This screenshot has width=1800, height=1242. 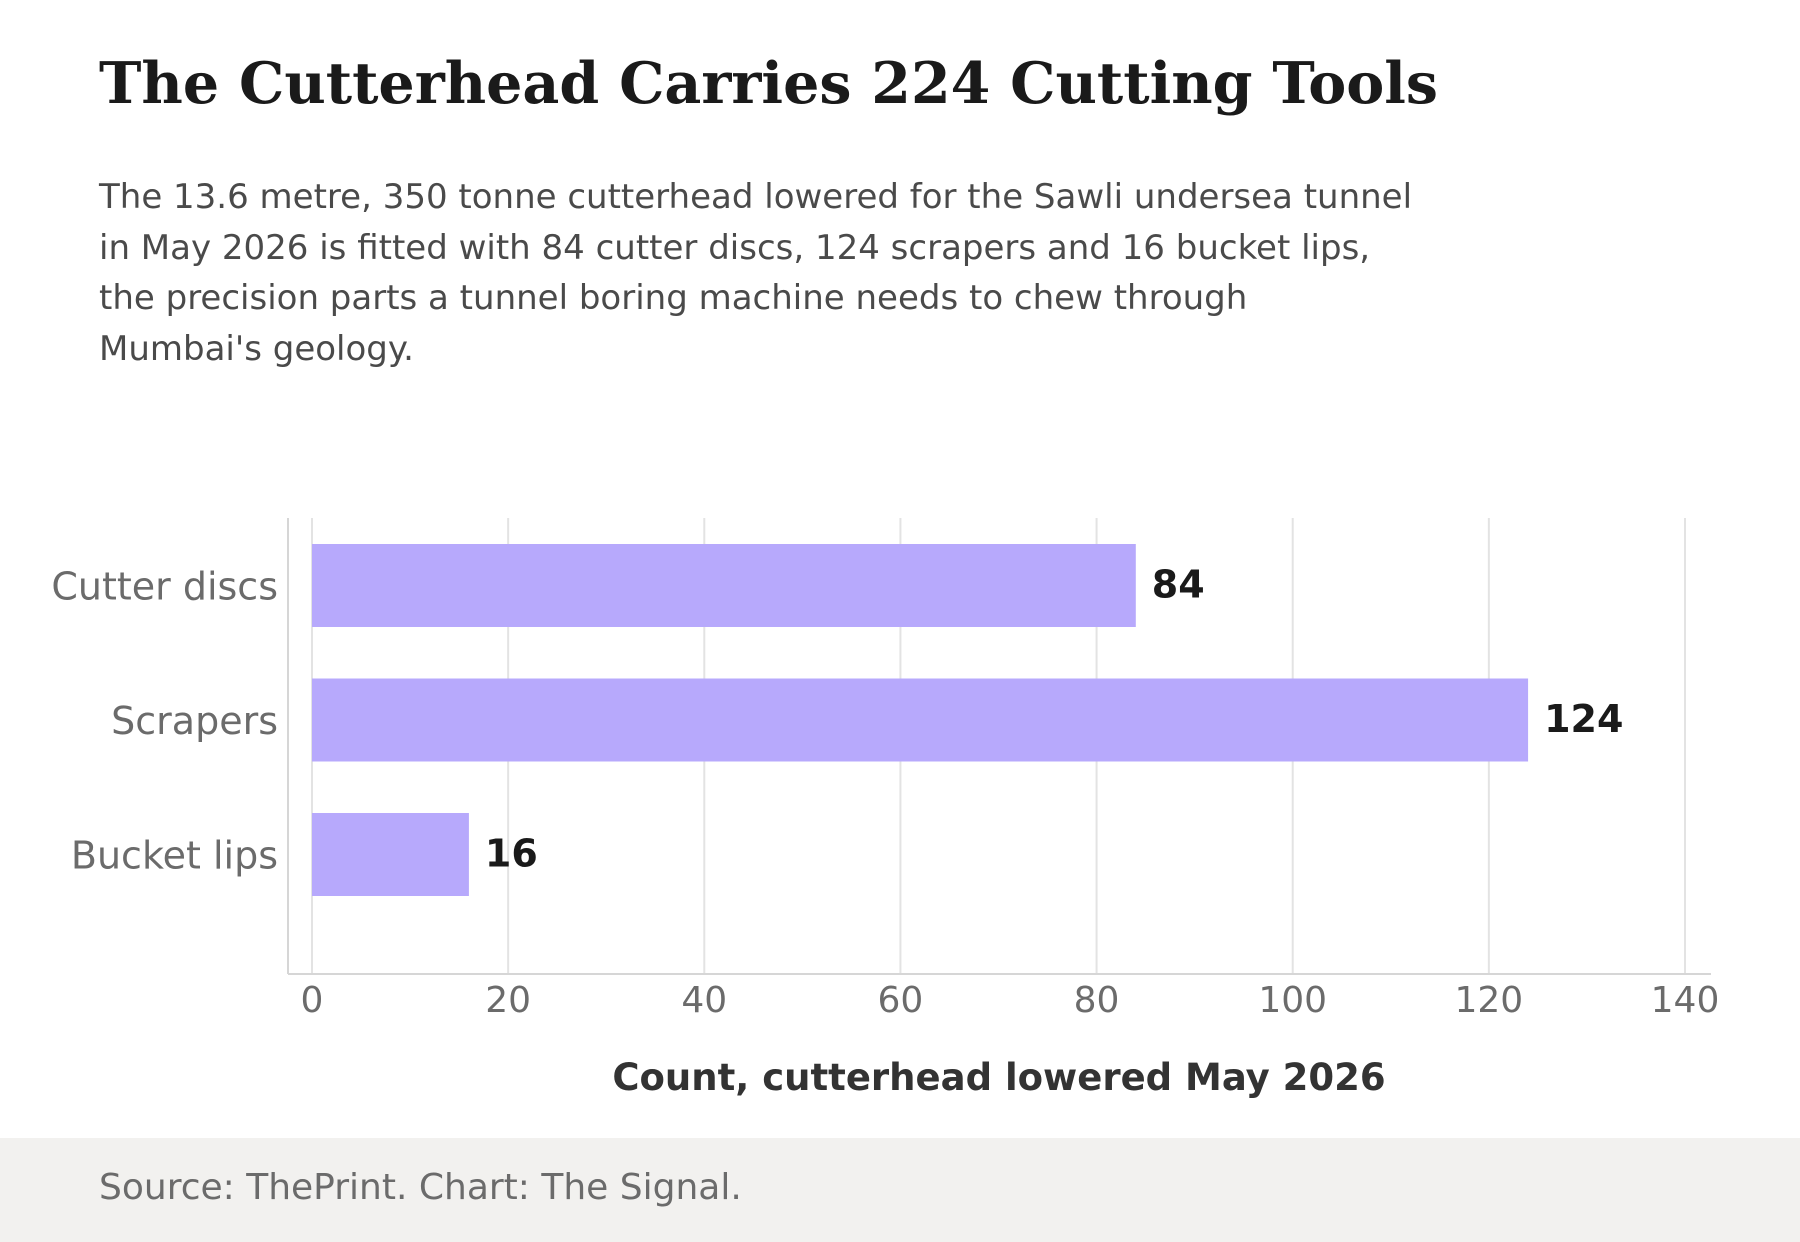 I want to click on category-label: Scrapers, so click(x=194, y=721).